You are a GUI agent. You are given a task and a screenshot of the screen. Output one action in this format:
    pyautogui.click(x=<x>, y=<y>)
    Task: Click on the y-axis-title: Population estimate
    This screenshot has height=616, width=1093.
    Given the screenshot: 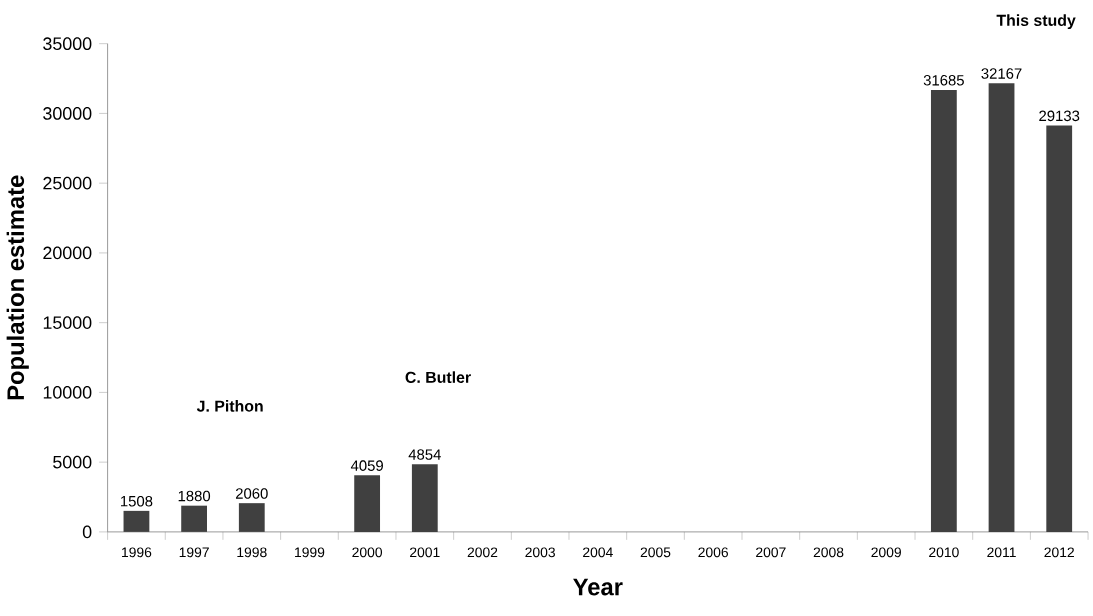 What is the action you would take?
    pyautogui.click(x=17, y=287)
    